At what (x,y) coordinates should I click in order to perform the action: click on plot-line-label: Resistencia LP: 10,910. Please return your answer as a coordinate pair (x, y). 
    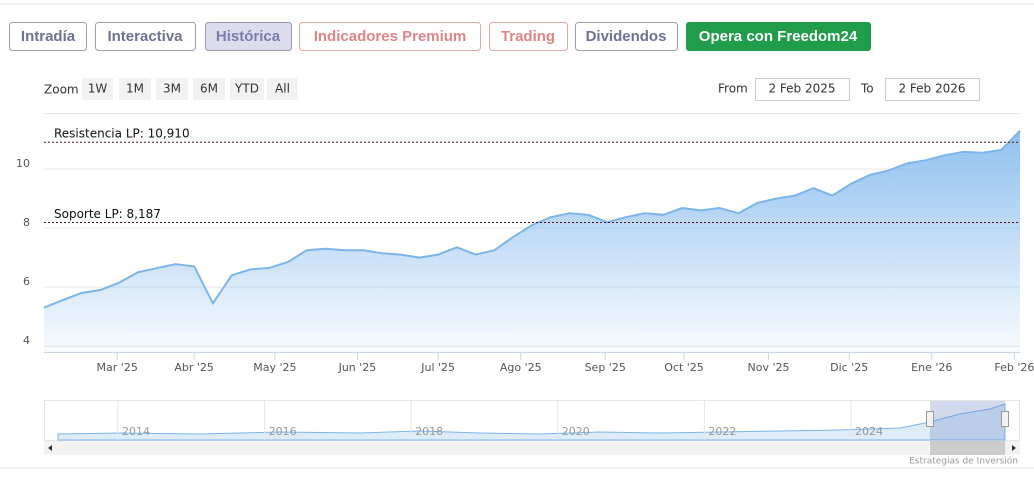
    Looking at the image, I should click on (122, 134).